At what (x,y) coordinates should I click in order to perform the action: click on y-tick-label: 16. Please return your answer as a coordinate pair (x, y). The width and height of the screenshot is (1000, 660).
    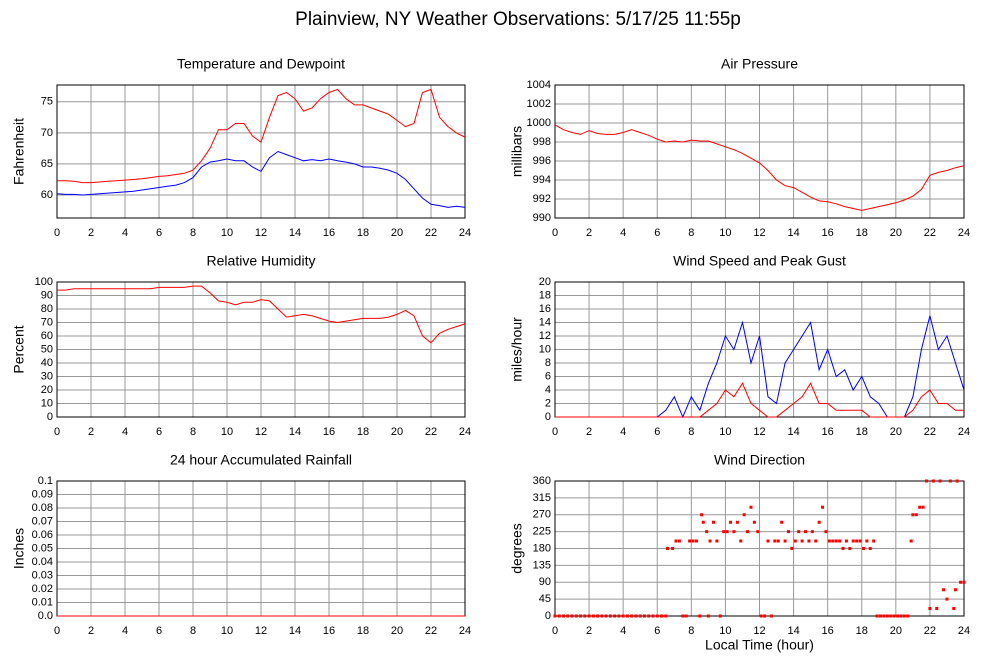
    Looking at the image, I should click on (545, 309).